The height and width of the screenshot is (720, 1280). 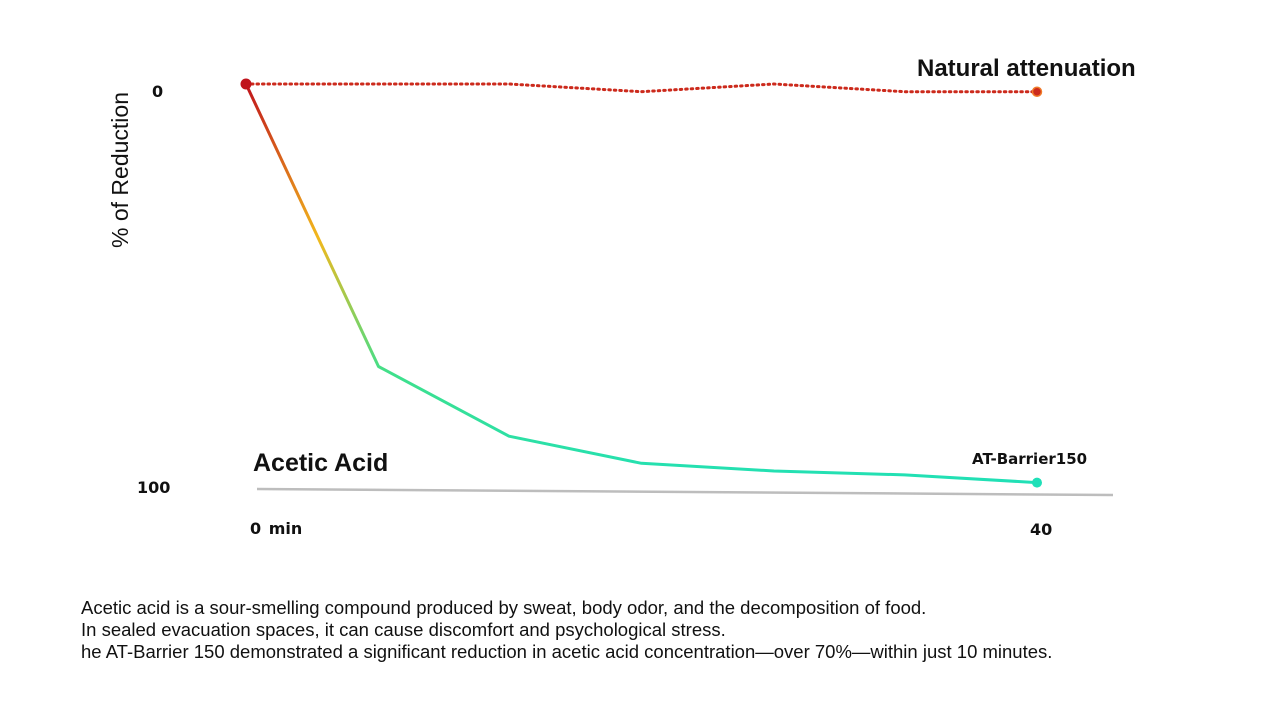 What do you see at coordinates (685, 492) in the screenshot?
I see `x-axis-baseline` at bounding box center [685, 492].